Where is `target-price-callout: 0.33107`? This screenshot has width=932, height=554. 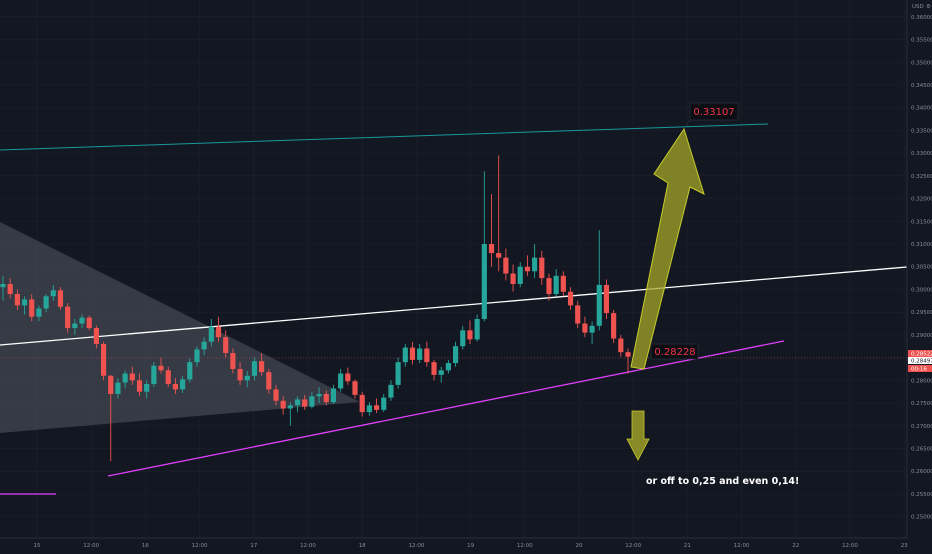 target-price-callout: 0.33107 is located at coordinates (712, 114).